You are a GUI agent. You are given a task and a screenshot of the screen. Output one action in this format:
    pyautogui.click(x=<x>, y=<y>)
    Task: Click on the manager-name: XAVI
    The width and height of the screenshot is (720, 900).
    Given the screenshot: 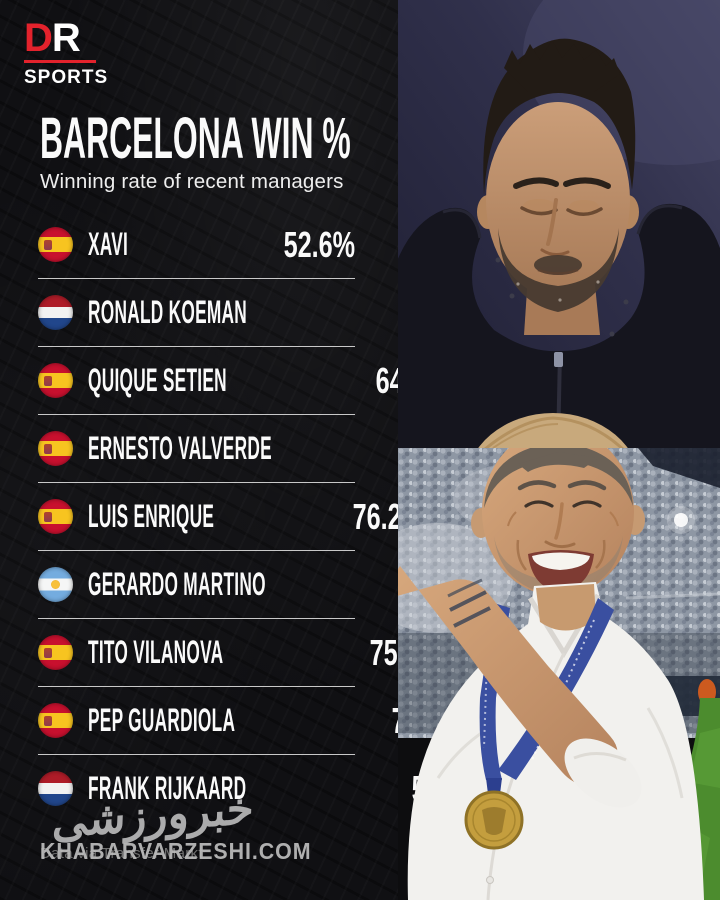 What is the action you would take?
    pyautogui.click(x=108, y=244)
    